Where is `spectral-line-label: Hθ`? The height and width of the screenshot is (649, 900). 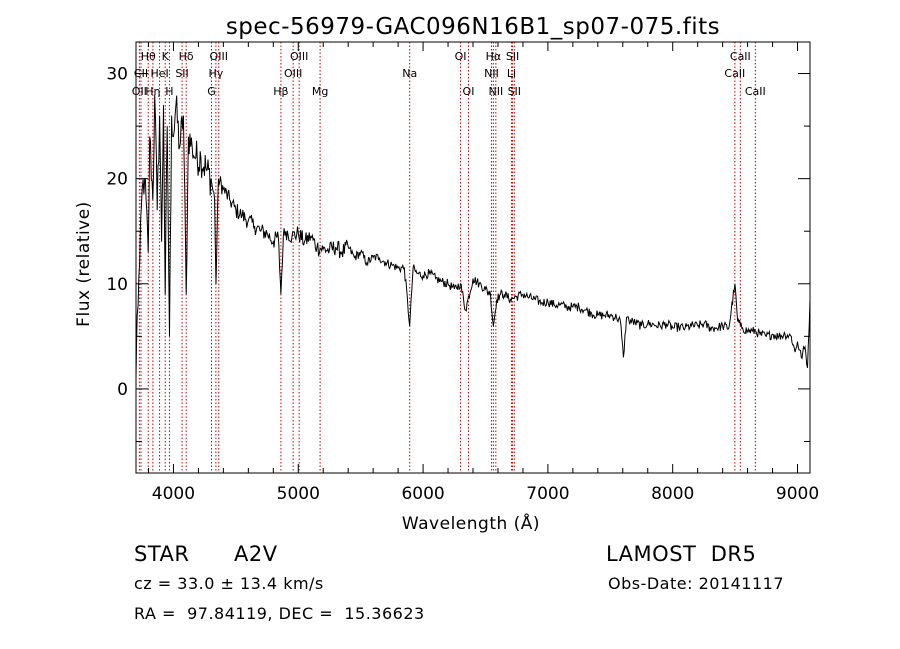 spectral-line-label: Hθ is located at coordinates (148, 56).